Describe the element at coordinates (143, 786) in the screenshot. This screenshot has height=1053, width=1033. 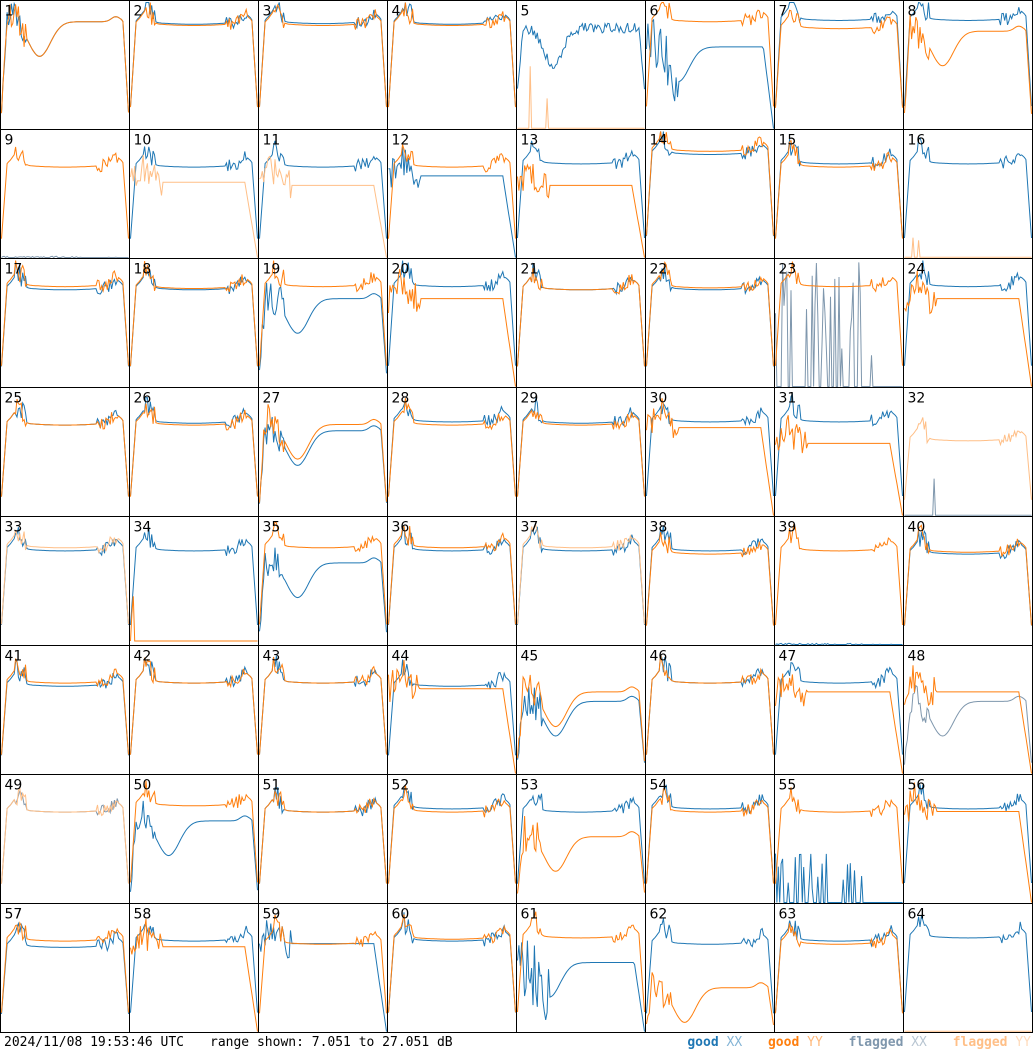
I see `tile-number: 50` at that location.